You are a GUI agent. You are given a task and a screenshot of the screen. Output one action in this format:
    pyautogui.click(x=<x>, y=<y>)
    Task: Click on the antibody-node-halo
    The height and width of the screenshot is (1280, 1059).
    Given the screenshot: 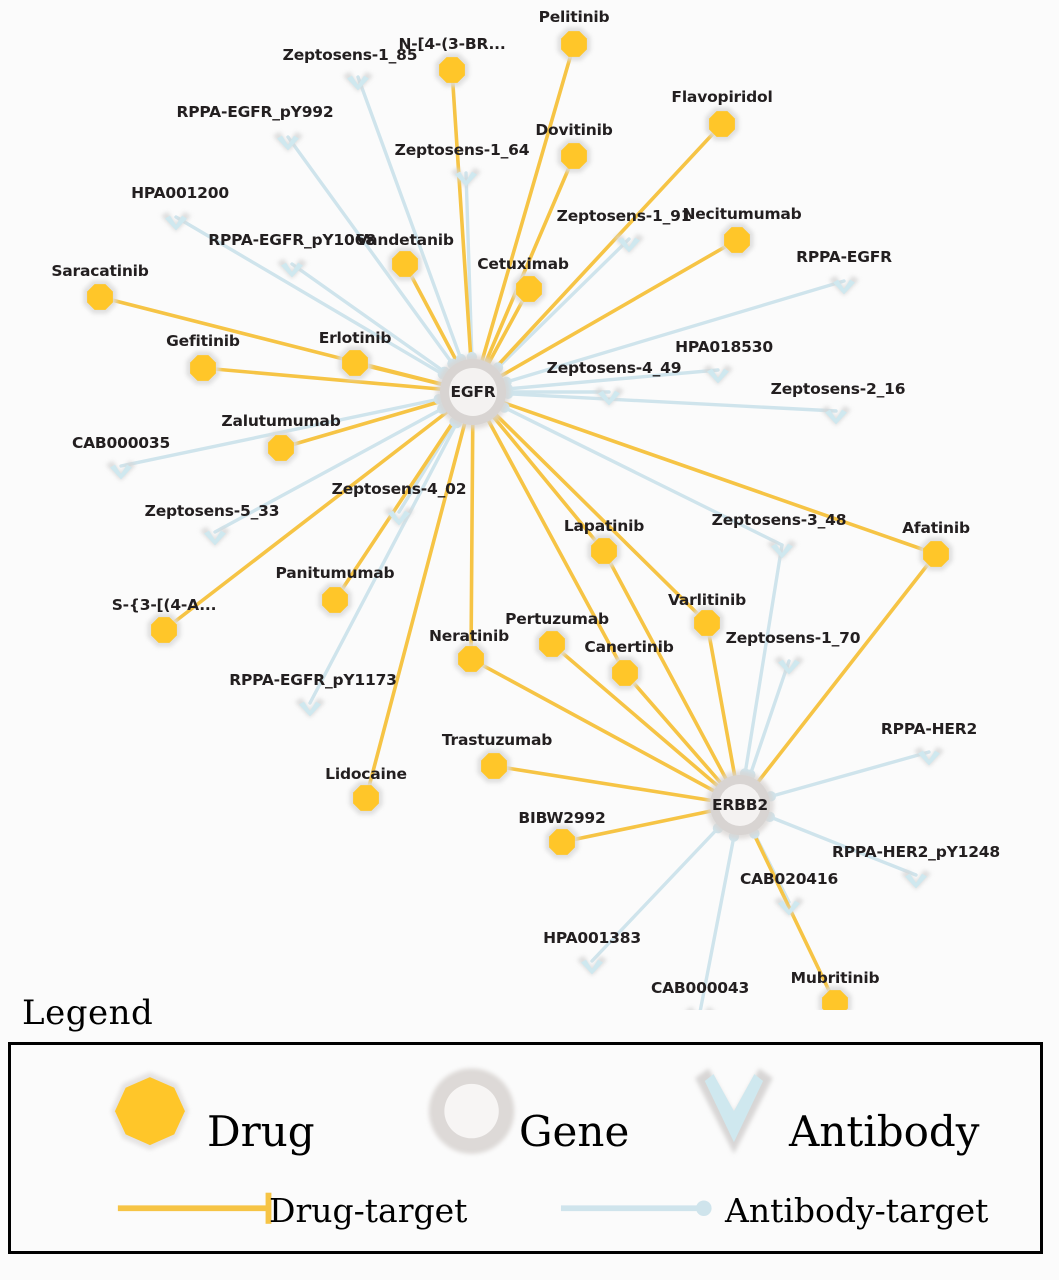 What is the action you would take?
    pyautogui.click(x=700, y=1008)
    